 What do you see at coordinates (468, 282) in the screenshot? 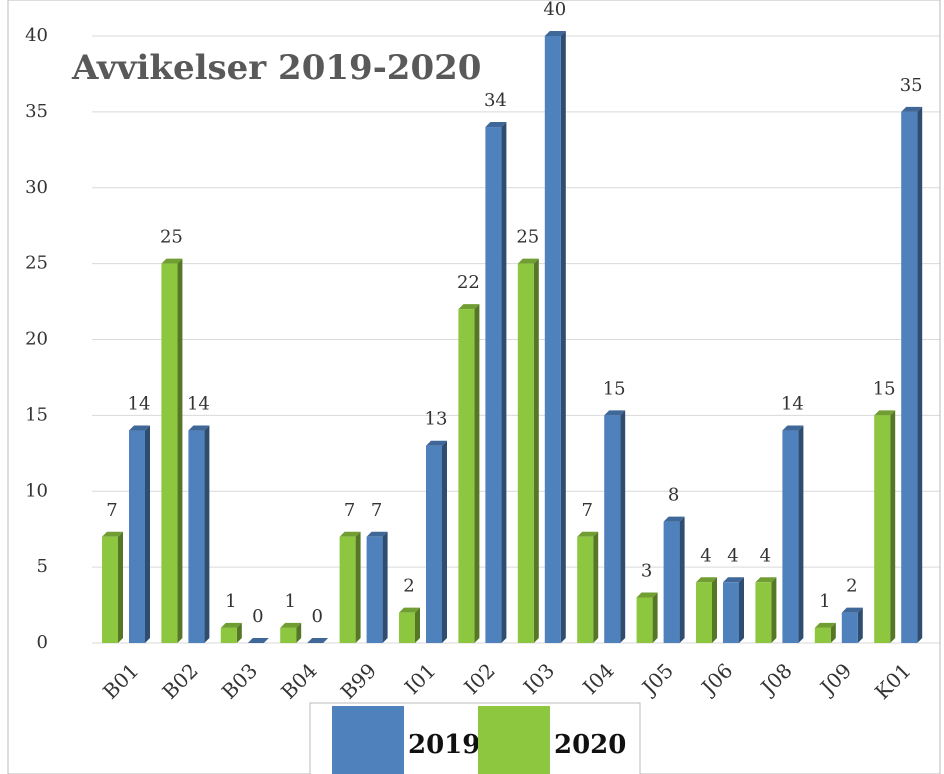
I see `data-label: 22` at bounding box center [468, 282].